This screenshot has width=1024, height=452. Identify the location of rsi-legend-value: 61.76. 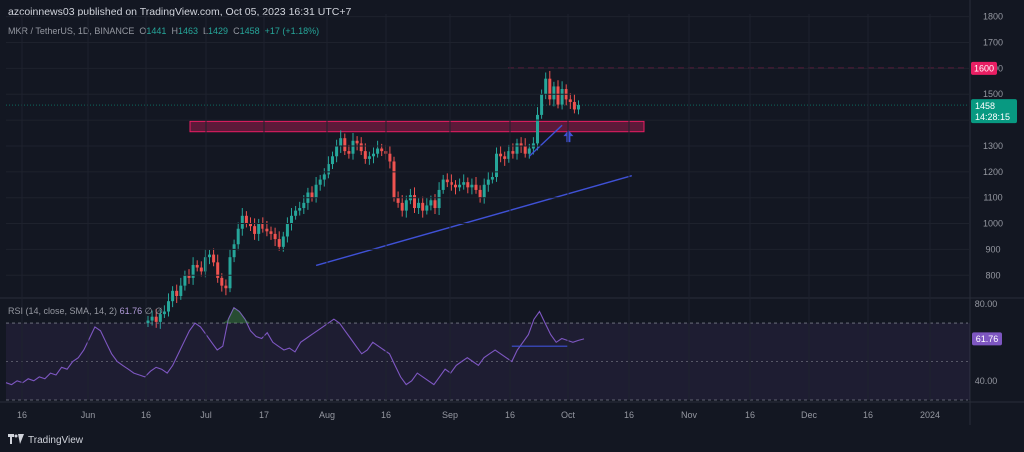
(131, 311).